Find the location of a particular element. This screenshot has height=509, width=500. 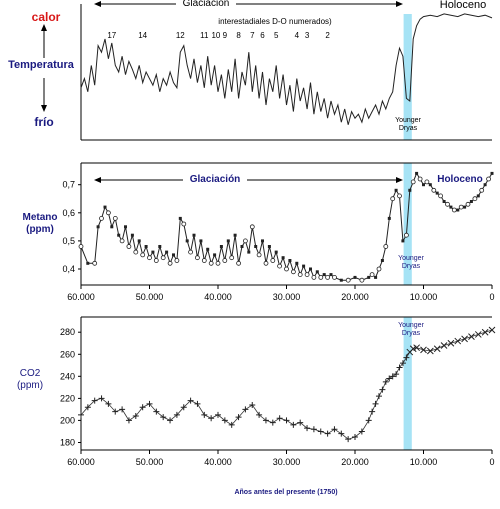

do-event-label: 11 is located at coordinates (204, 35).